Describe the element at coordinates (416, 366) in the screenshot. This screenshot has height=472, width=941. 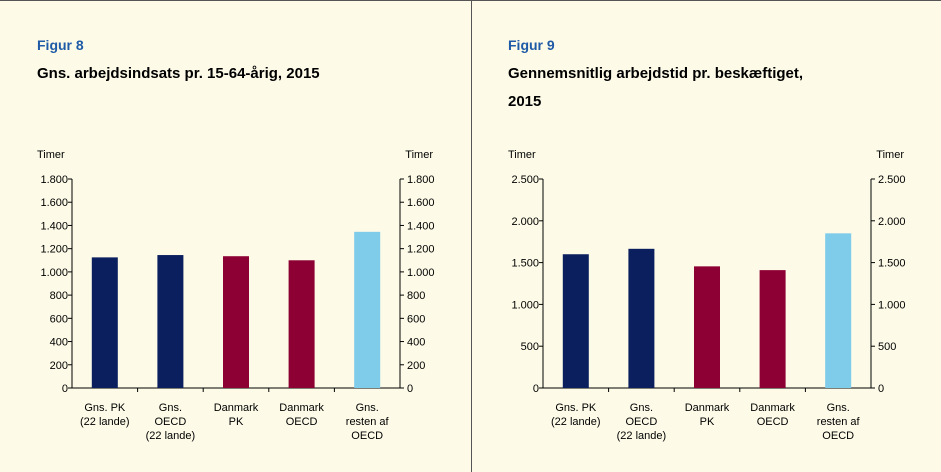
I see `y2-tick-label: 200` at that location.